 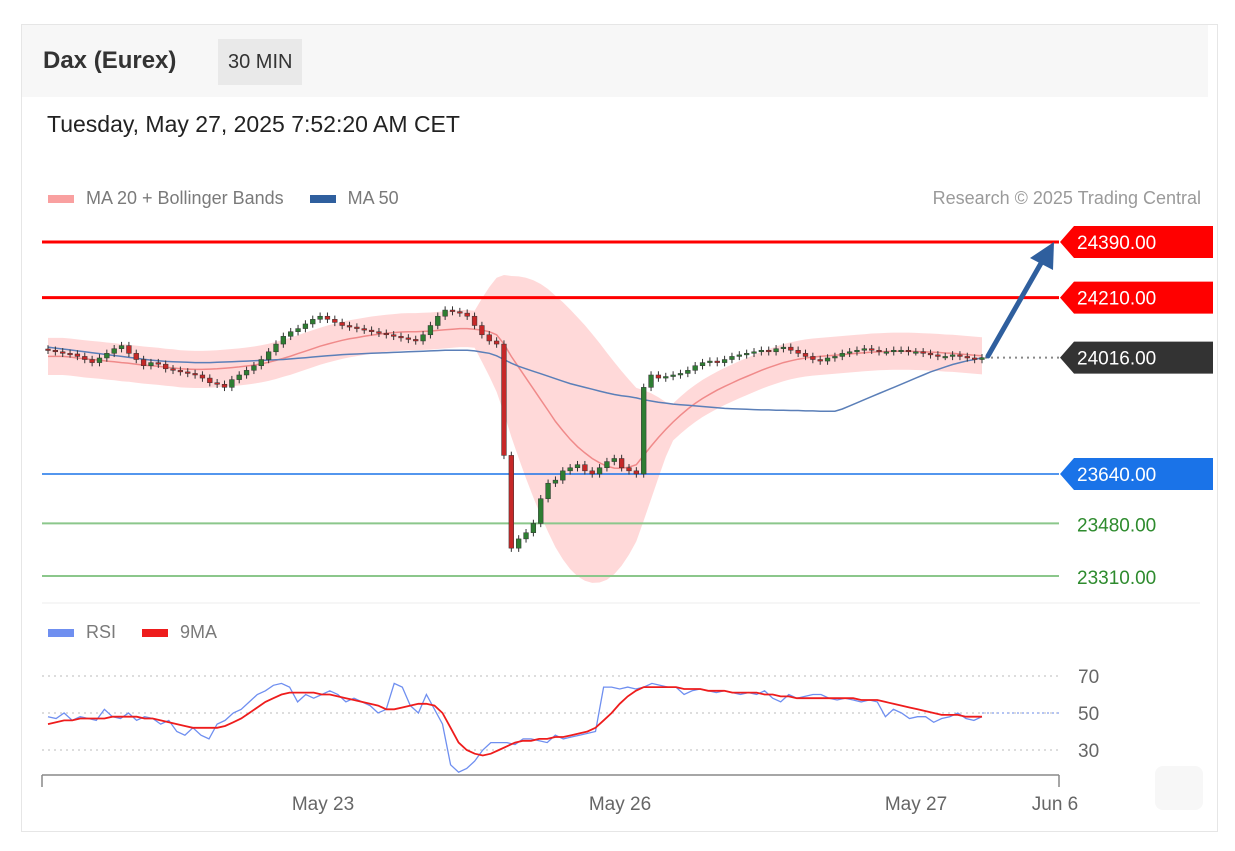 What do you see at coordinates (110, 60) in the screenshot?
I see `instrument-title: Dax (Eurex)` at bounding box center [110, 60].